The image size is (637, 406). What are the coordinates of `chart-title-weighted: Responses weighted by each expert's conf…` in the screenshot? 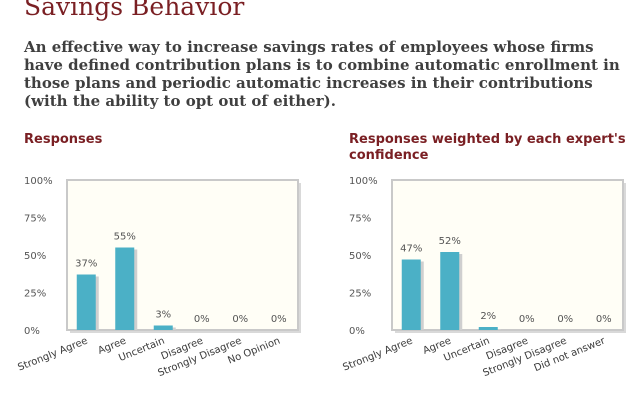 It's located at (487, 147).